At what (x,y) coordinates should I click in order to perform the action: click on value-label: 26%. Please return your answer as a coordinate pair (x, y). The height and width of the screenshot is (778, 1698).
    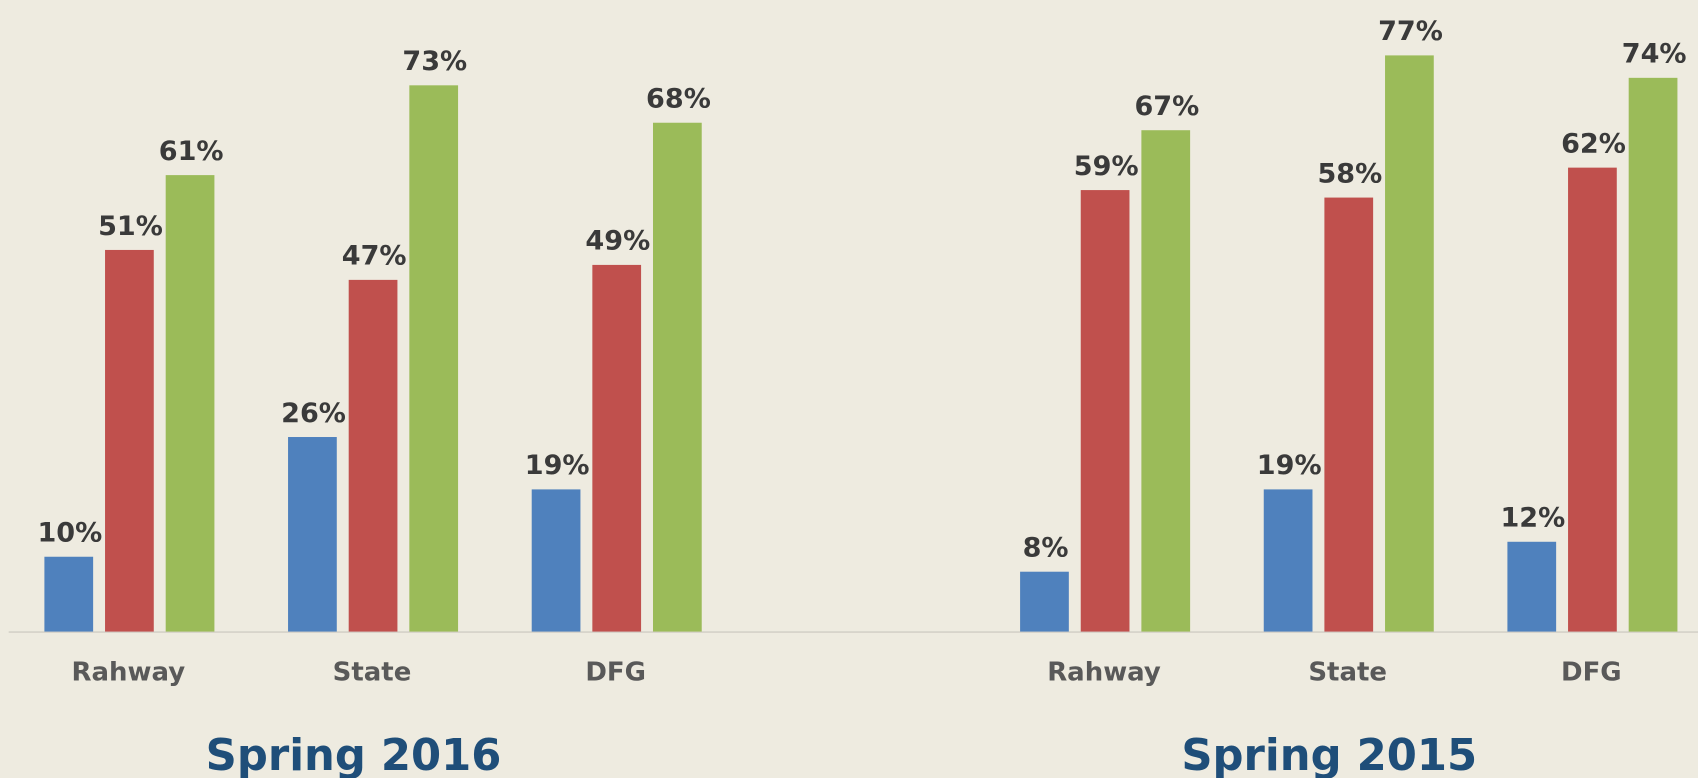
    Looking at the image, I should click on (313, 413).